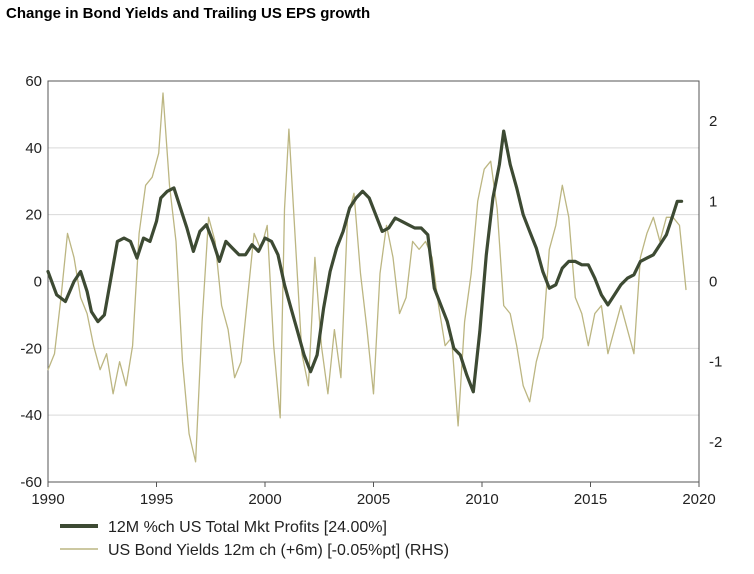  What do you see at coordinates (264, 499) in the screenshot?
I see `x-tick-label: 2000` at bounding box center [264, 499].